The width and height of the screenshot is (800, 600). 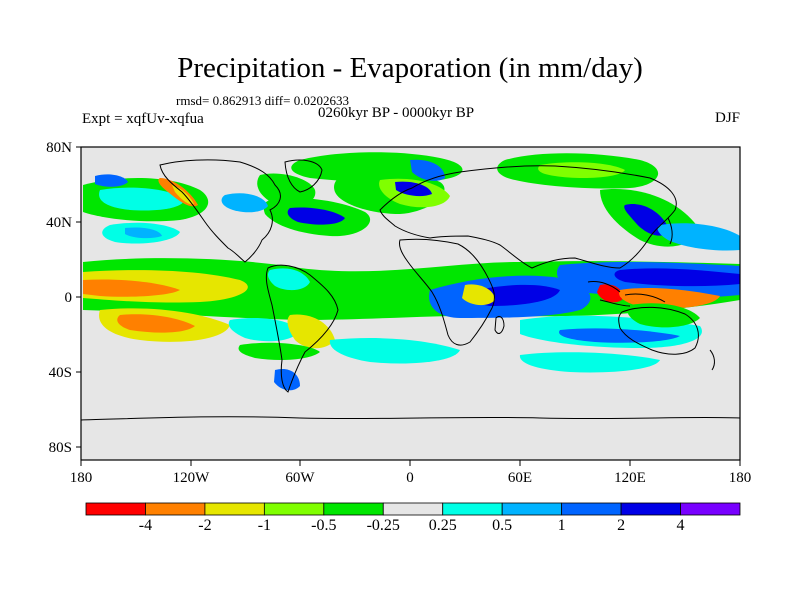 I want to click on field-aus-green, so click(x=663, y=315).